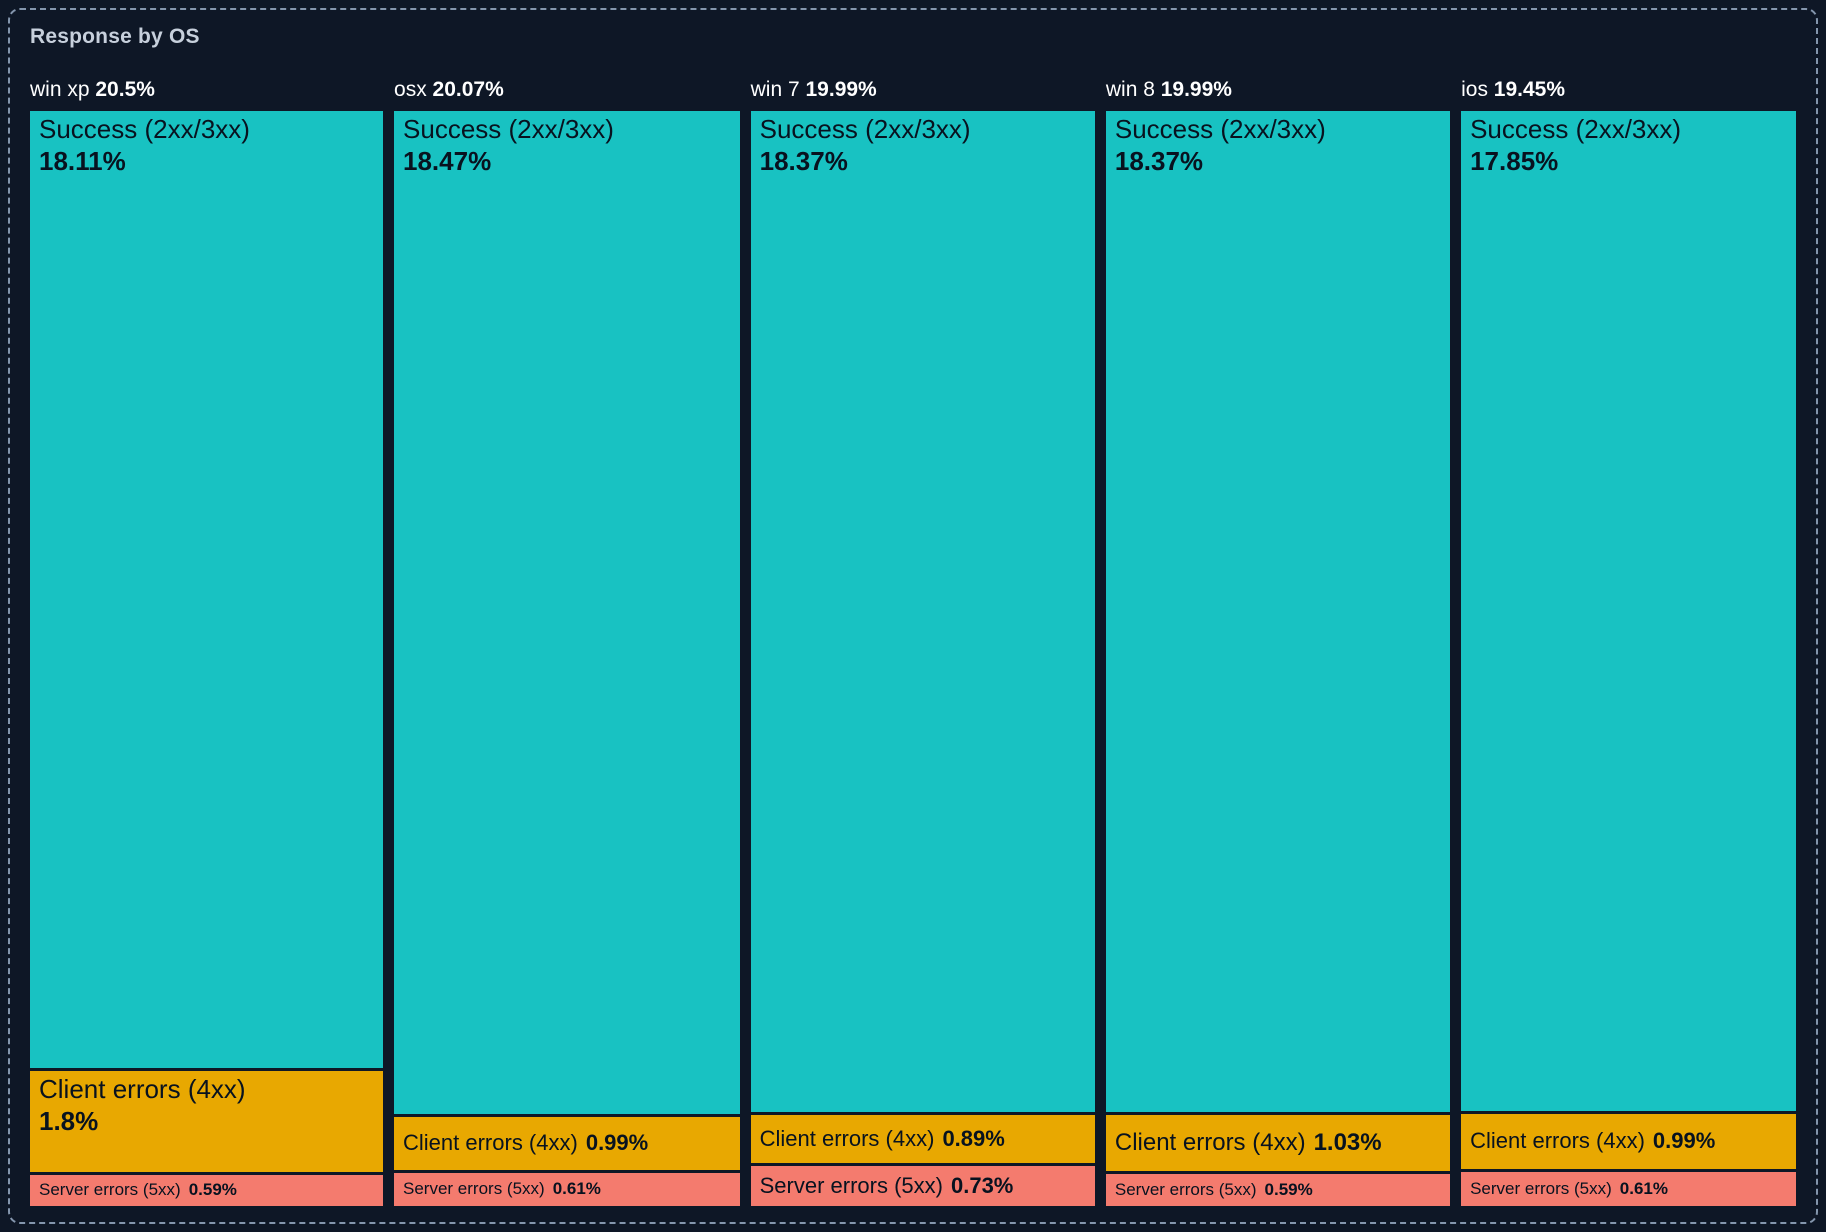 The image size is (1826, 1232). Describe the element at coordinates (69, 1121) in the screenshot. I see `segment-value: 1.8%` at that location.